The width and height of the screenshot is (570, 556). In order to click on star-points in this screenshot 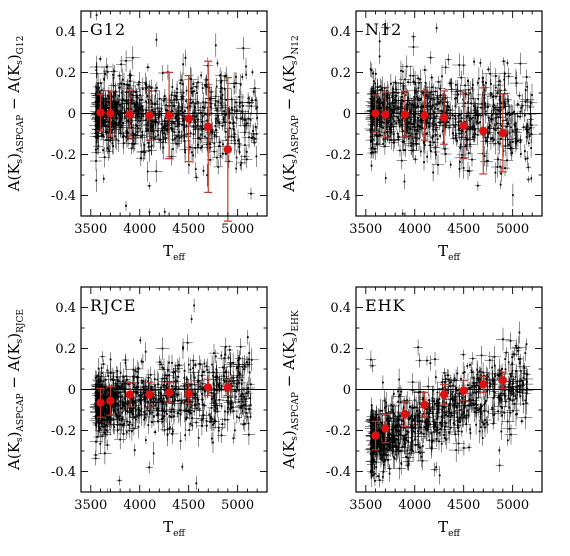, I will do `click(173, 394)`.